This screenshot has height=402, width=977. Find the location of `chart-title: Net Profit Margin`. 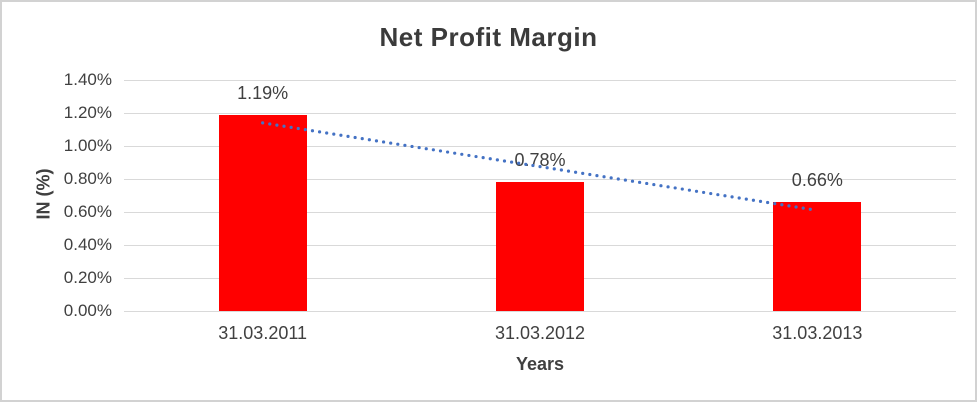

chart-title: Net Profit Margin is located at coordinates (488, 37).